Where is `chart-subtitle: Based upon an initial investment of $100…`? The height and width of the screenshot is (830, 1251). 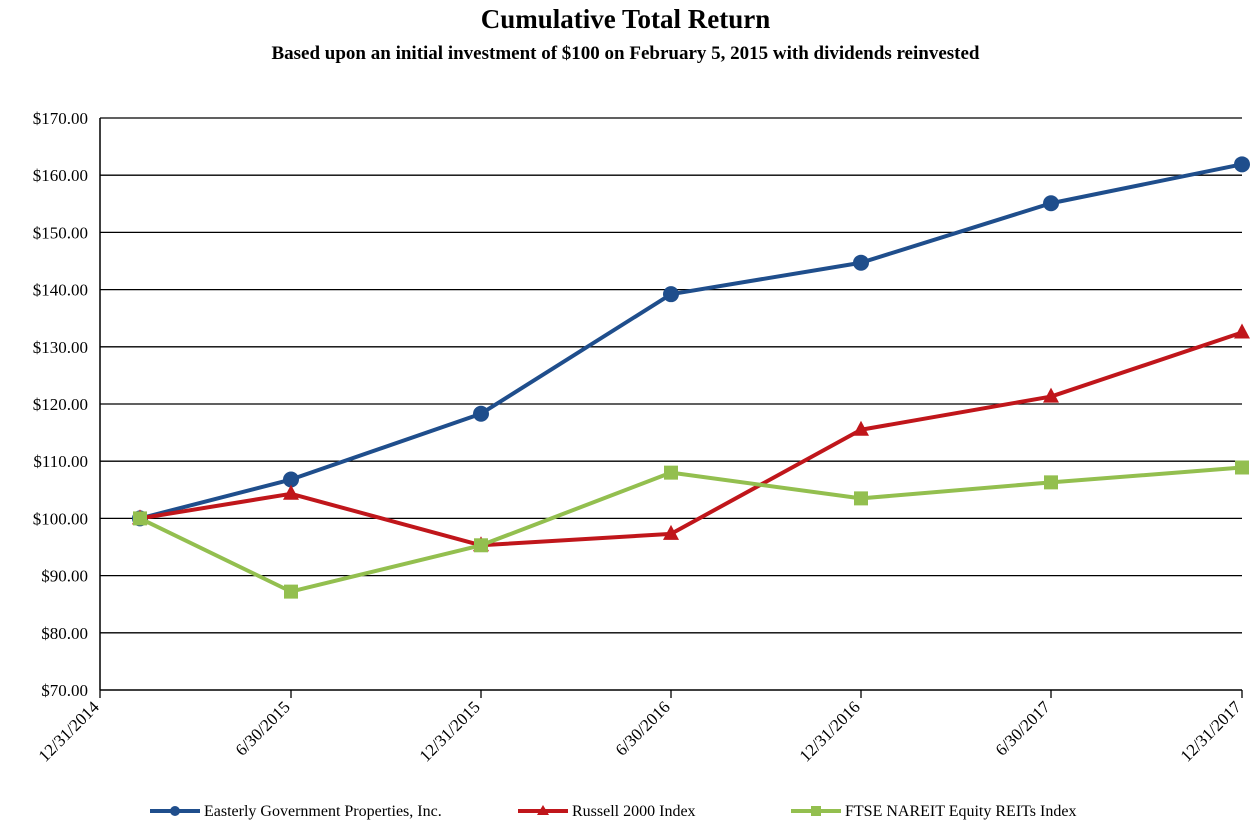
chart-subtitle: Based upon an initial investment of $100… is located at coordinates (625, 53).